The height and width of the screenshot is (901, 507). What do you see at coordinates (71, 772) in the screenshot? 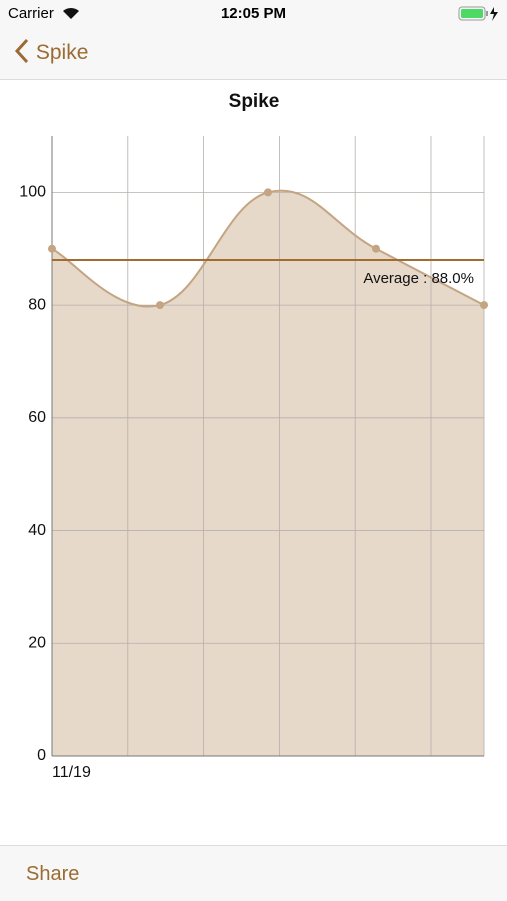
I see `x-tick-label: 11/19` at bounding box center [71, 772].